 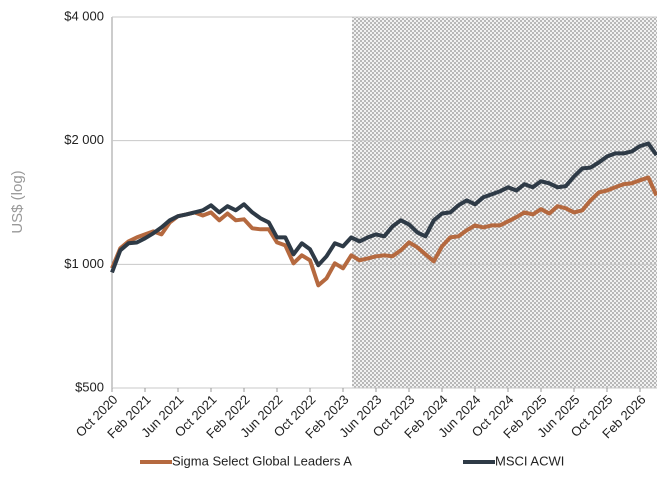 I want to click on y-tick-label: $4 000, so click(x=84, y=15).